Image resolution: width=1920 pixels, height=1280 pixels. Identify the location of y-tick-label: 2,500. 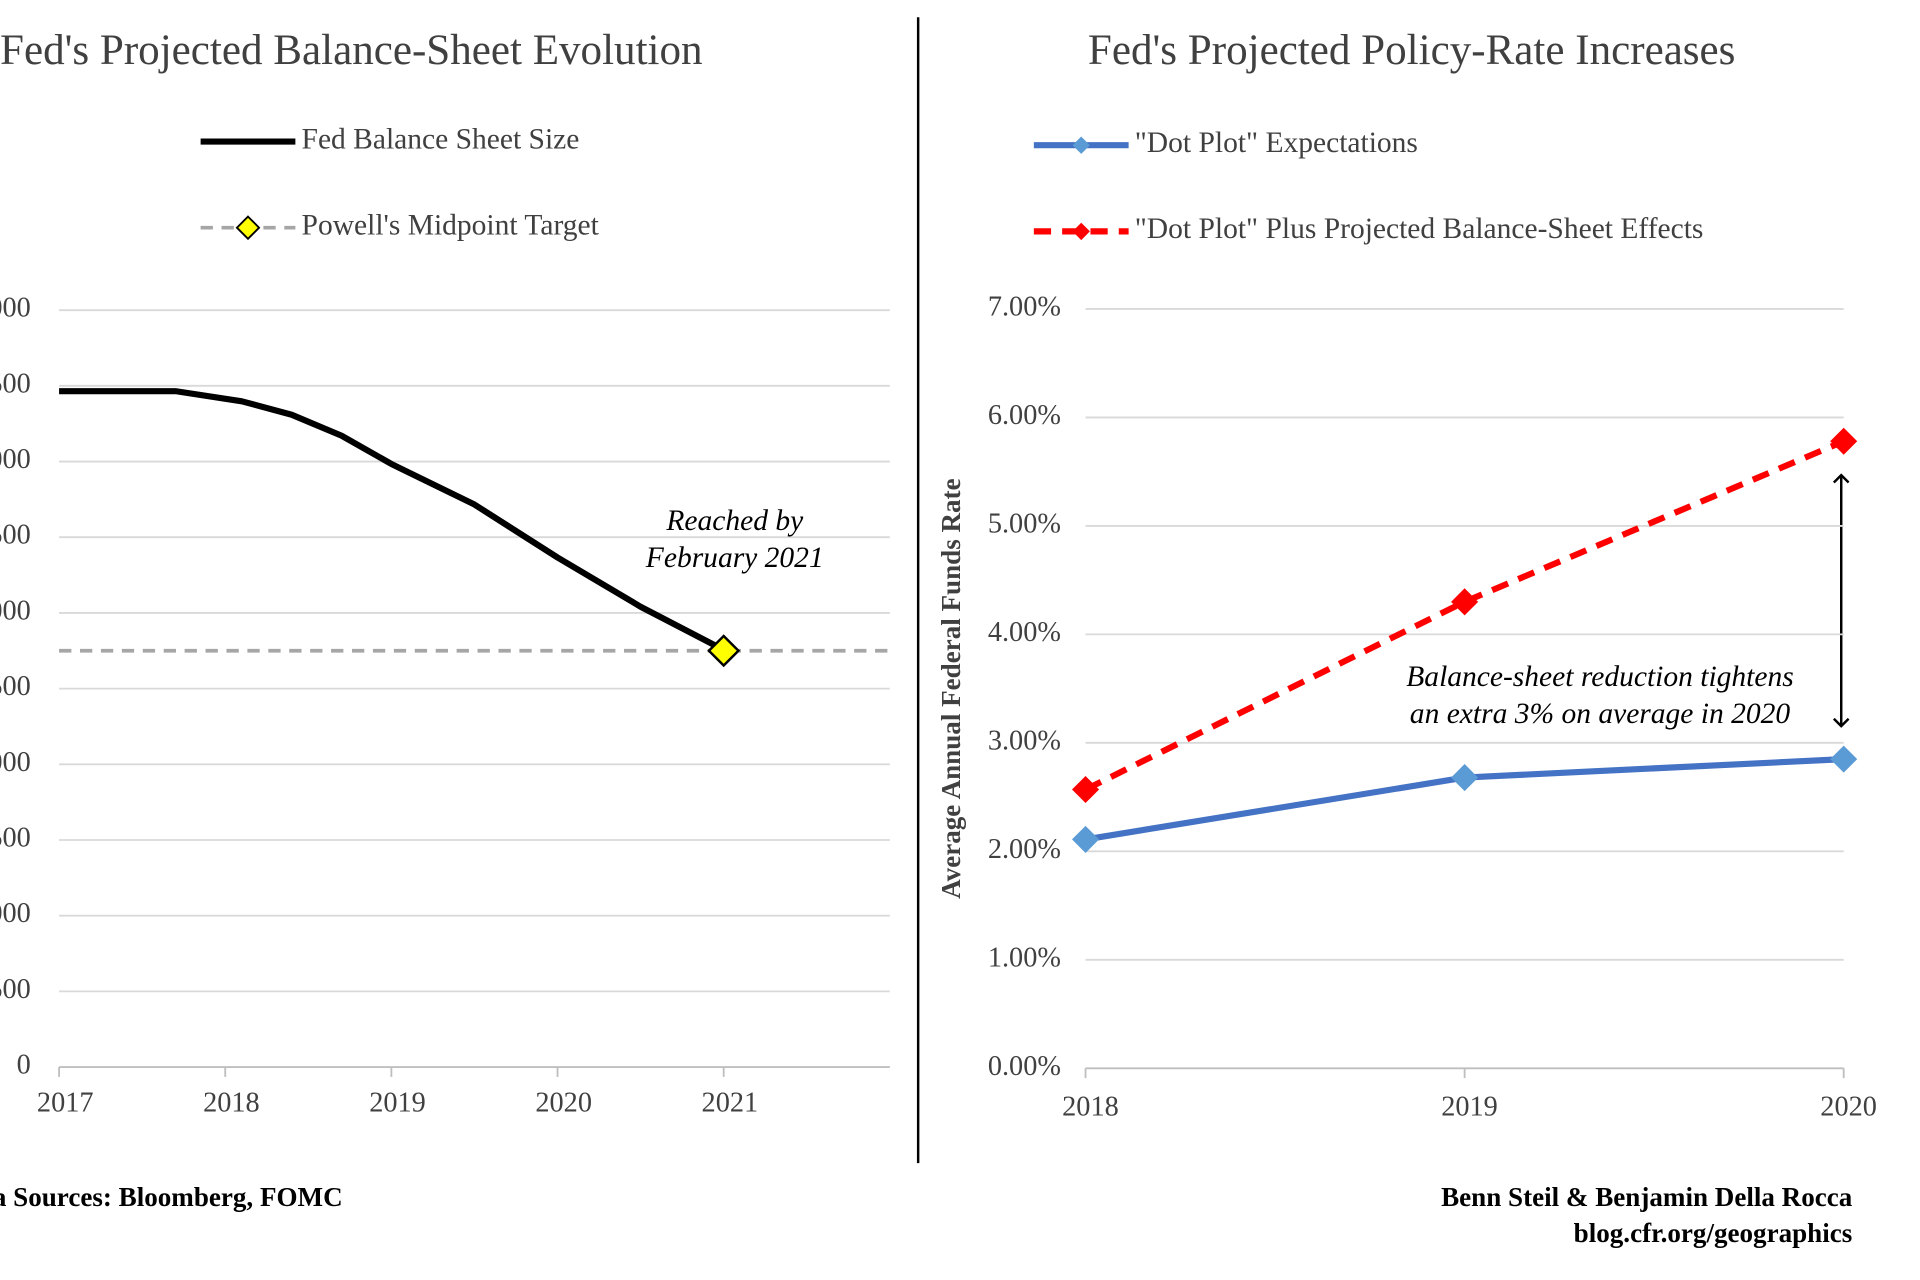
(15, 686).